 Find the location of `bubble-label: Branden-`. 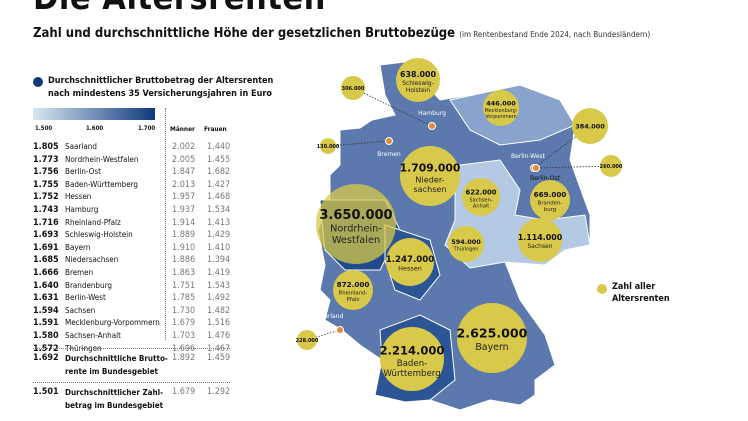

bubble-label: Branden- is located at coordinates (550, 204).